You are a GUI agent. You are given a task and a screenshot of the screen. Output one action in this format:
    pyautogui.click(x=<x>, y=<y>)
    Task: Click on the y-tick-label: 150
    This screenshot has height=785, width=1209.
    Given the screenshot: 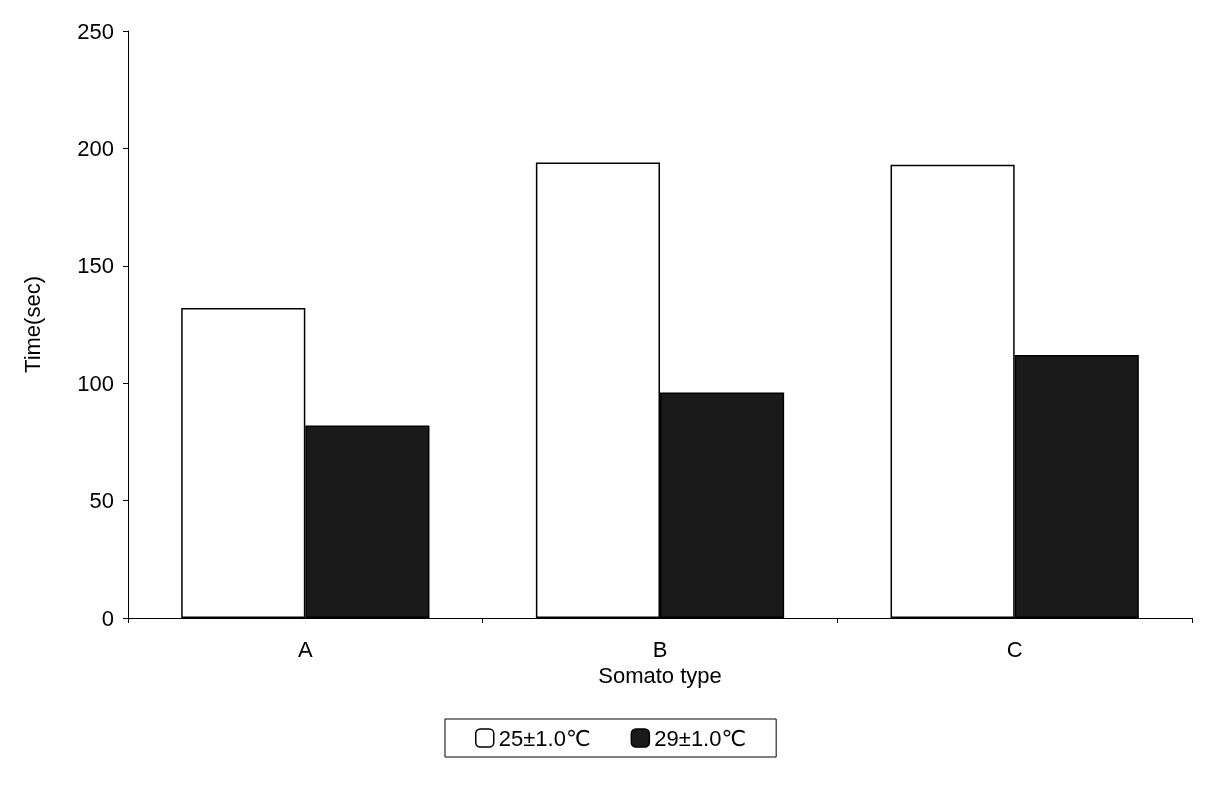 What is the action you would take?
    pyautogui.click(x=95, y=266)
    